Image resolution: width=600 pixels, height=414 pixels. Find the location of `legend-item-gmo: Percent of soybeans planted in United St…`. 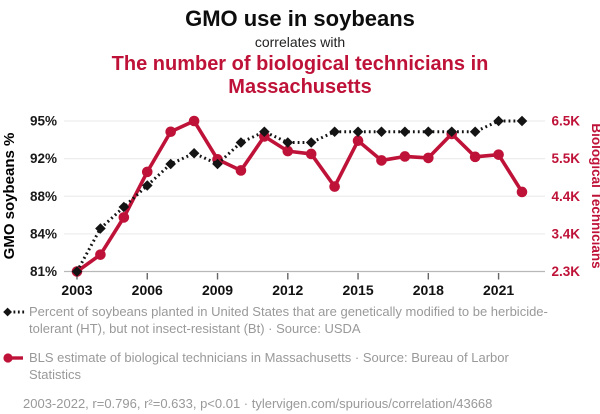

legend-item-gmo: Percent of soybeans planted in United St… is located at coordinates (301, 320).